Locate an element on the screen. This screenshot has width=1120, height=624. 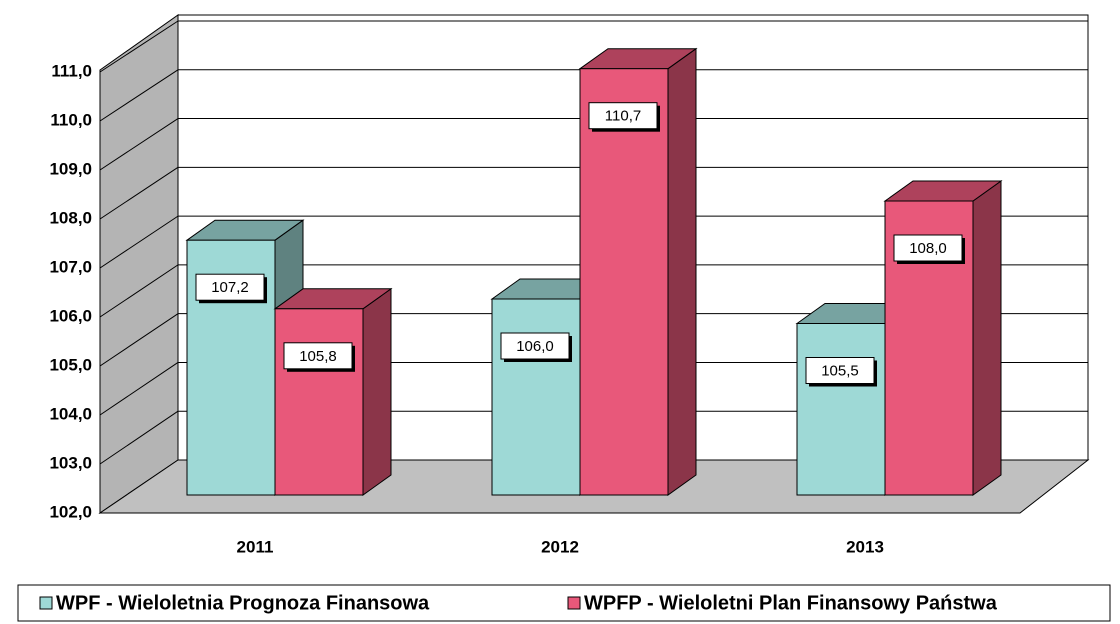
legend-label: WPF - Wieloletnia Prognoza Finansowa is located at coordinates (243, 603).